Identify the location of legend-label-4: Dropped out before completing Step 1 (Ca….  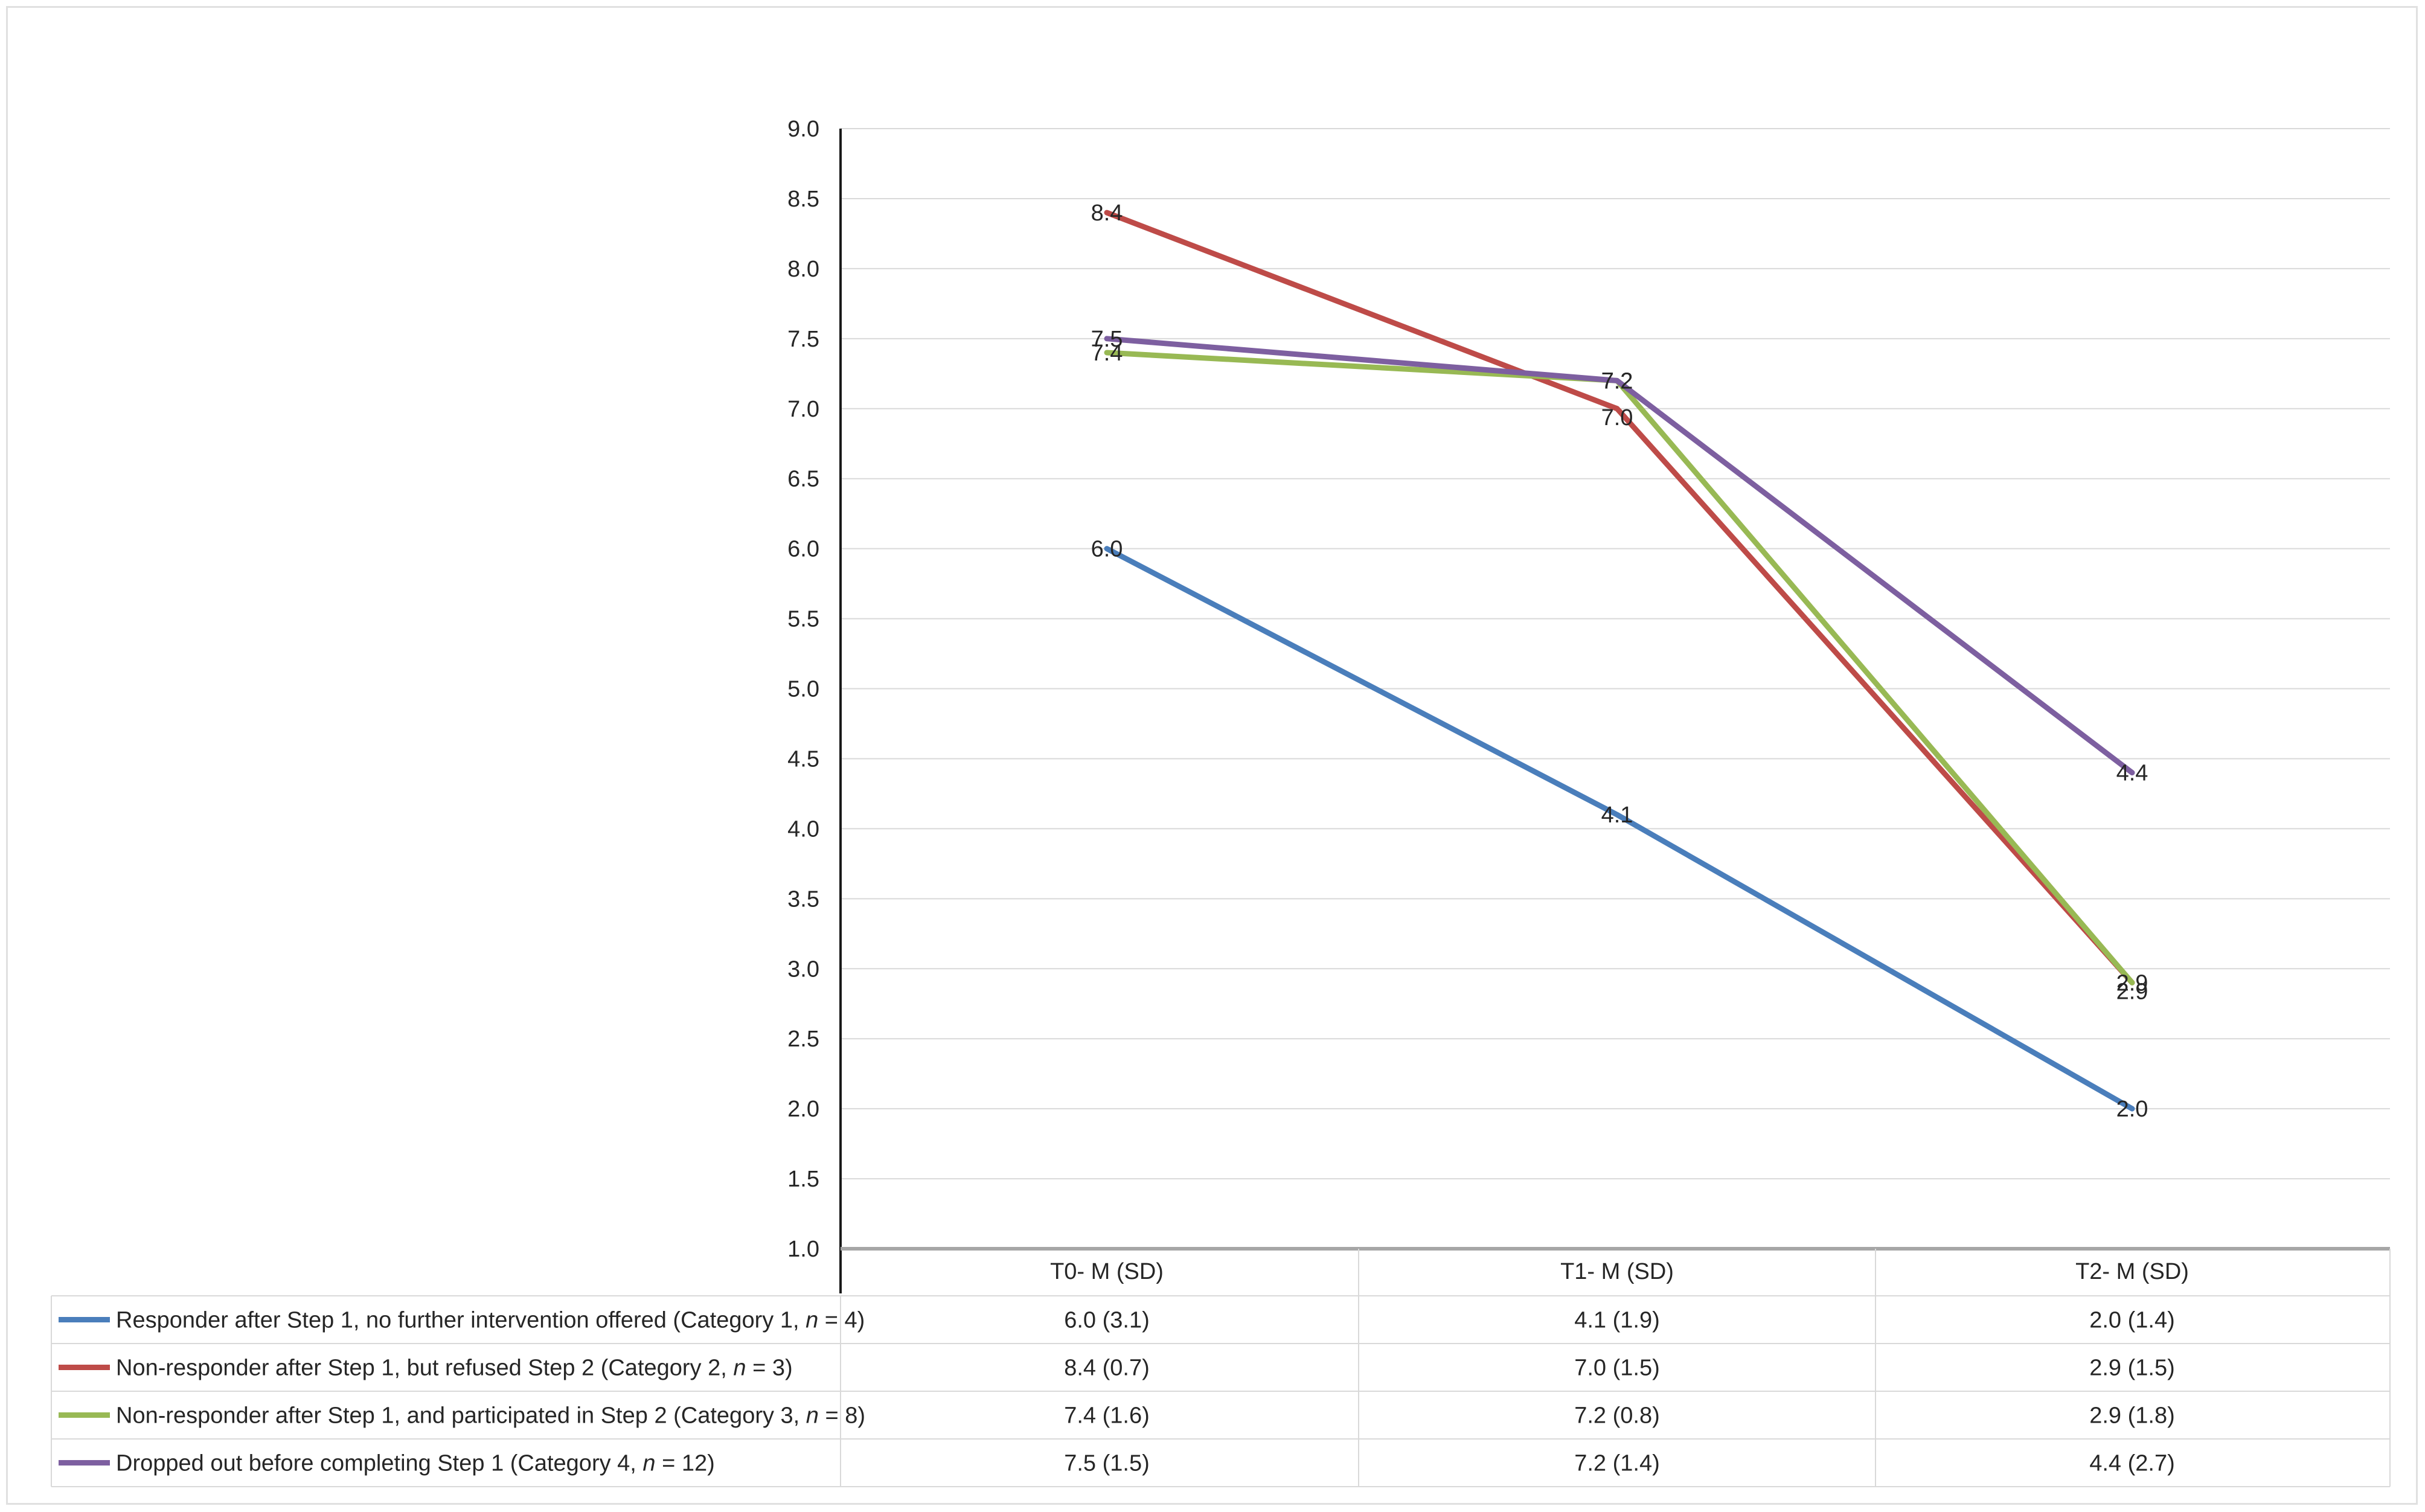
(415, 1463).